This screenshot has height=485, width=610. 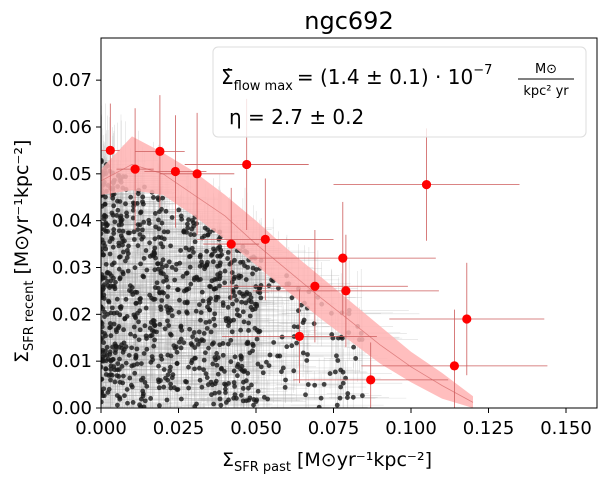 What do you see at coordinates (72, 267) in the screenshot?
I see `y-tick-label: 0.03` at bounding box center [72, 267].